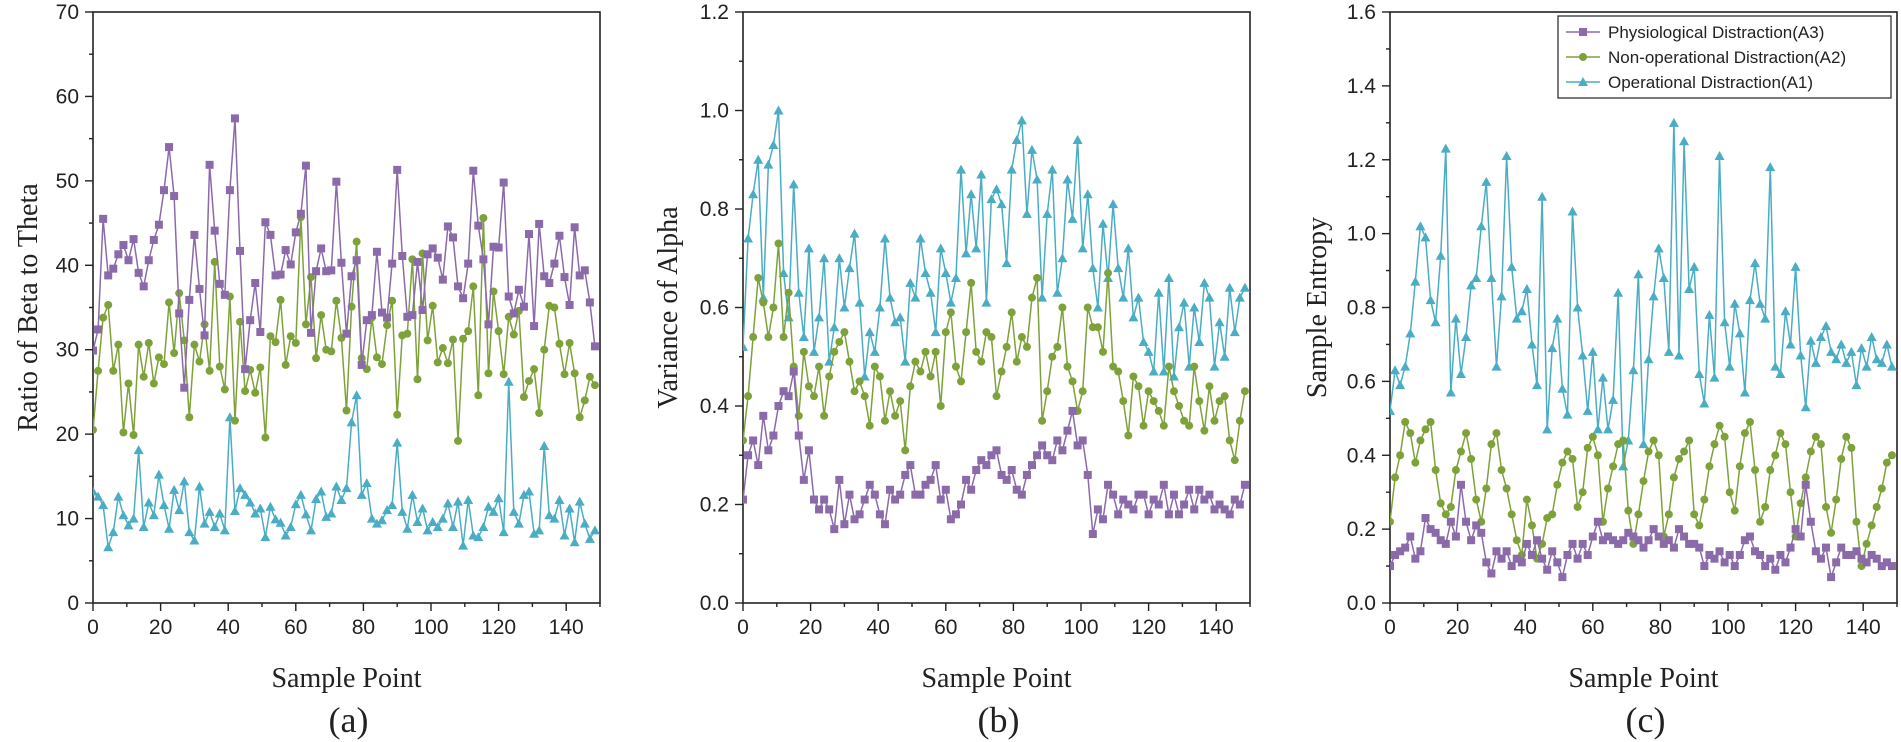 This screenshot has width=1901, height=742. Describe the element at coordinates (1716, 32) in the screenshot. I see `legend-label: Physiological Distraction(A3)` at that location.